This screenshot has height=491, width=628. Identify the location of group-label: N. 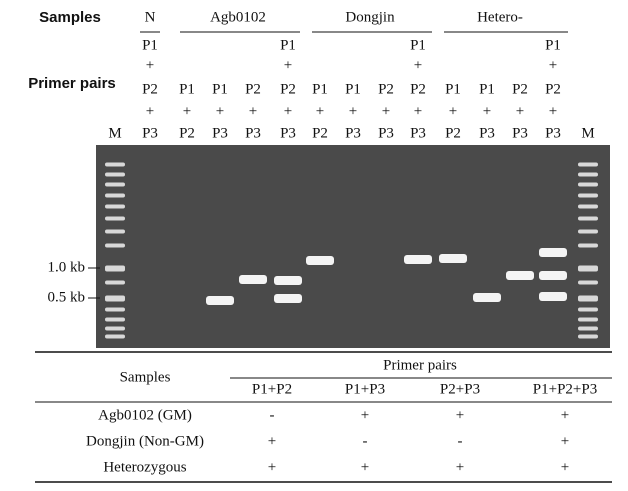
(150, 17).